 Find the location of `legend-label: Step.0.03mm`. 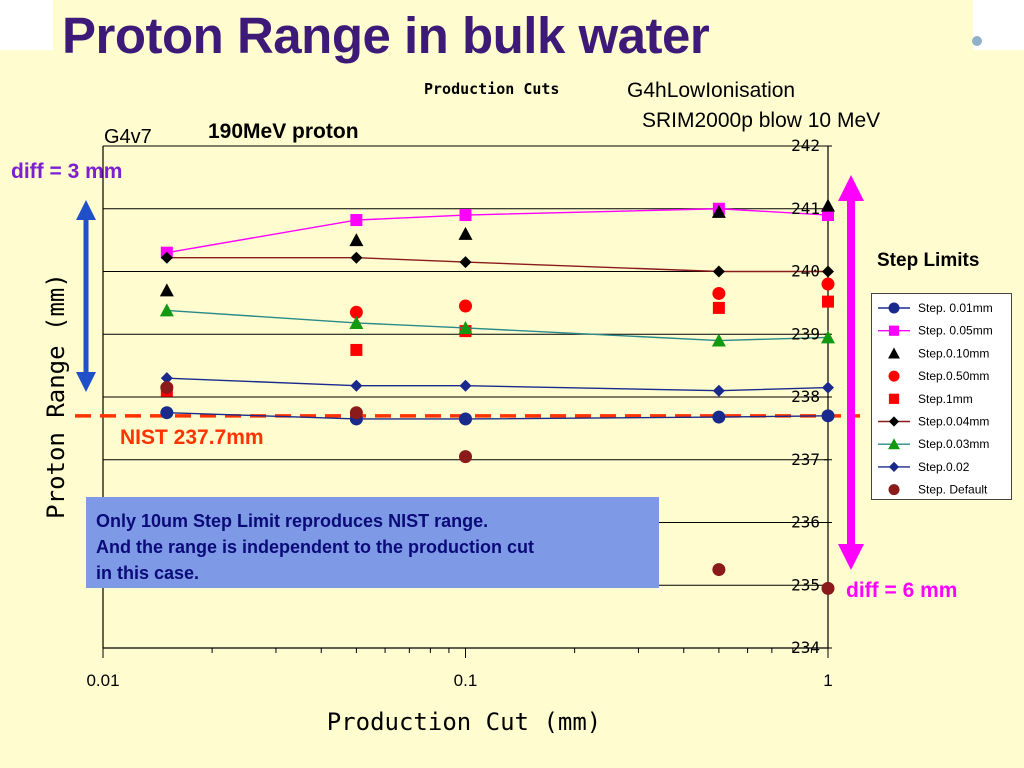

legend-label: Step.0.03mm is located at coordinates (953, 444).